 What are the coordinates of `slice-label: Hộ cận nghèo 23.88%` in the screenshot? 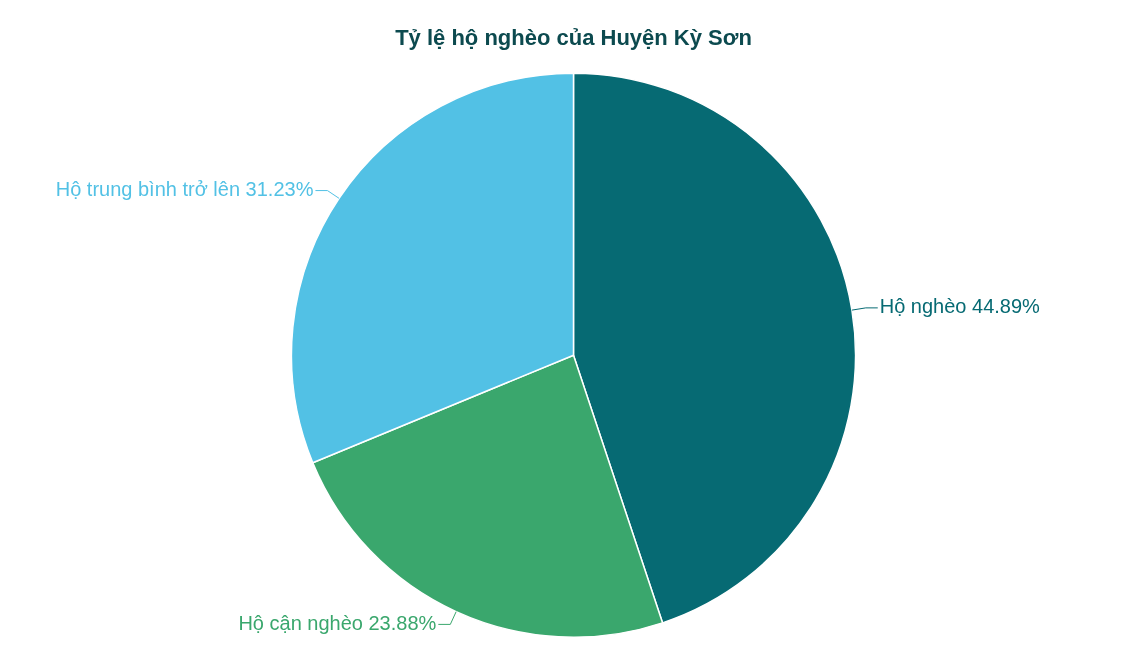 It's located at (337, 622).